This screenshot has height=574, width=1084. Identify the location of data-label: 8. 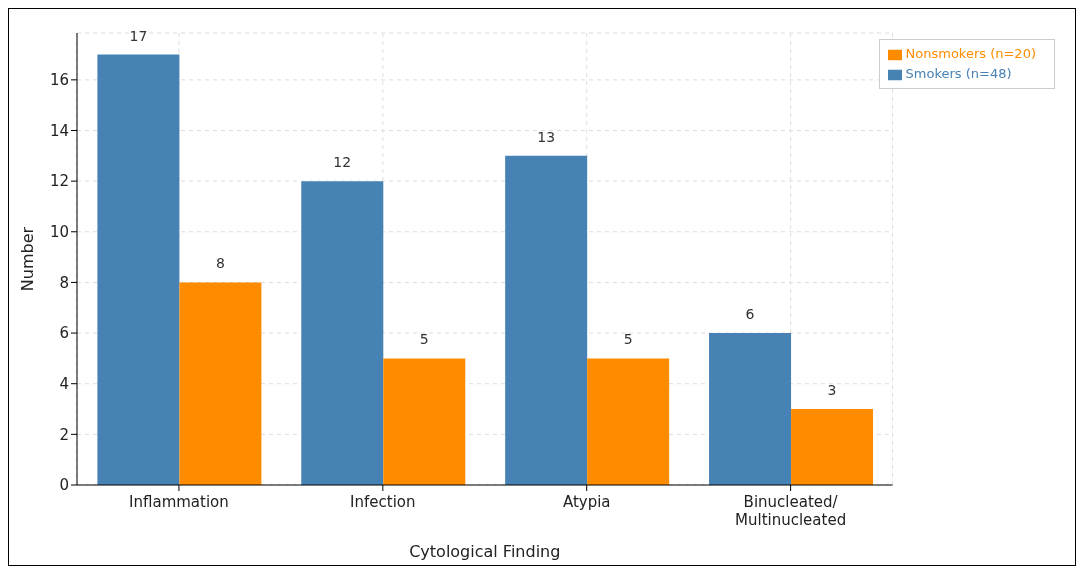
(220, 263).